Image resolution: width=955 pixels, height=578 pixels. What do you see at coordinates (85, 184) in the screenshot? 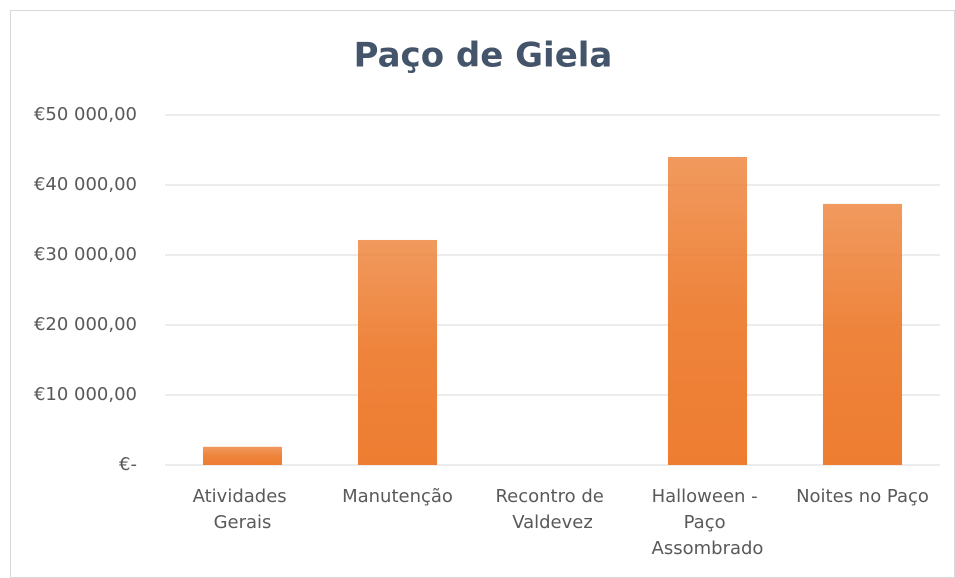
I see `y-tick-label: €40 000,00` at bounding box center [85, 184].